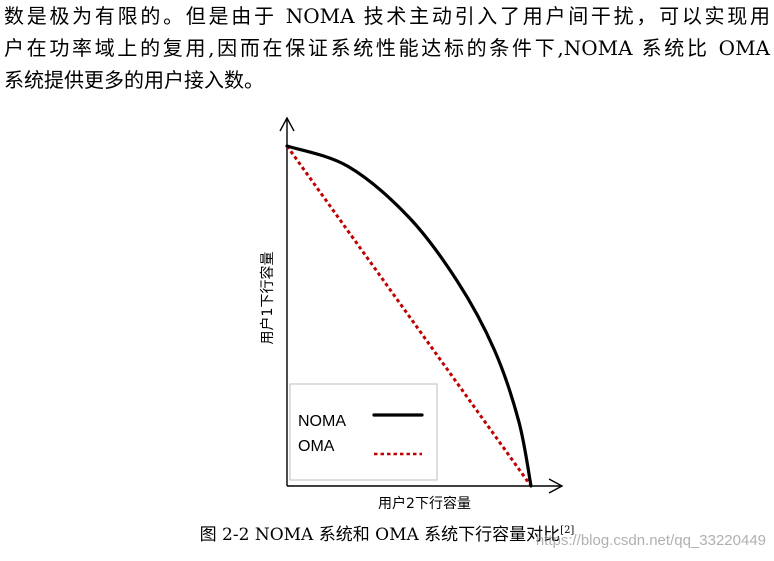  I want to click on watermark-url: https://blog.csdn.net/qq_33220449, so click(650, 540).